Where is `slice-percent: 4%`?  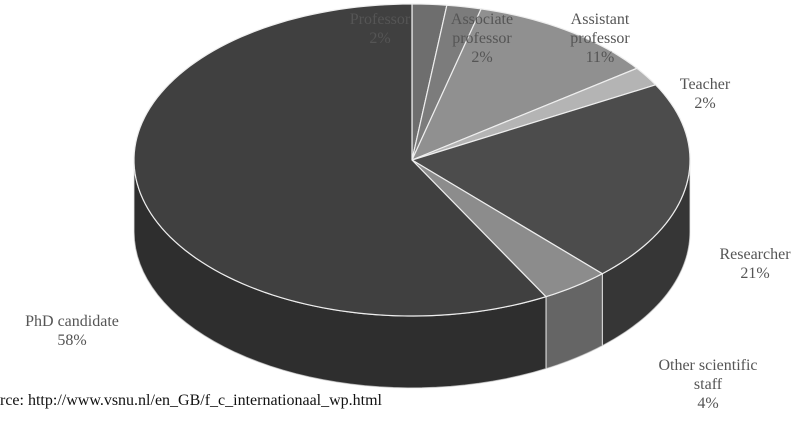
slice-percent: 4% is located at coordinates (708, 403).